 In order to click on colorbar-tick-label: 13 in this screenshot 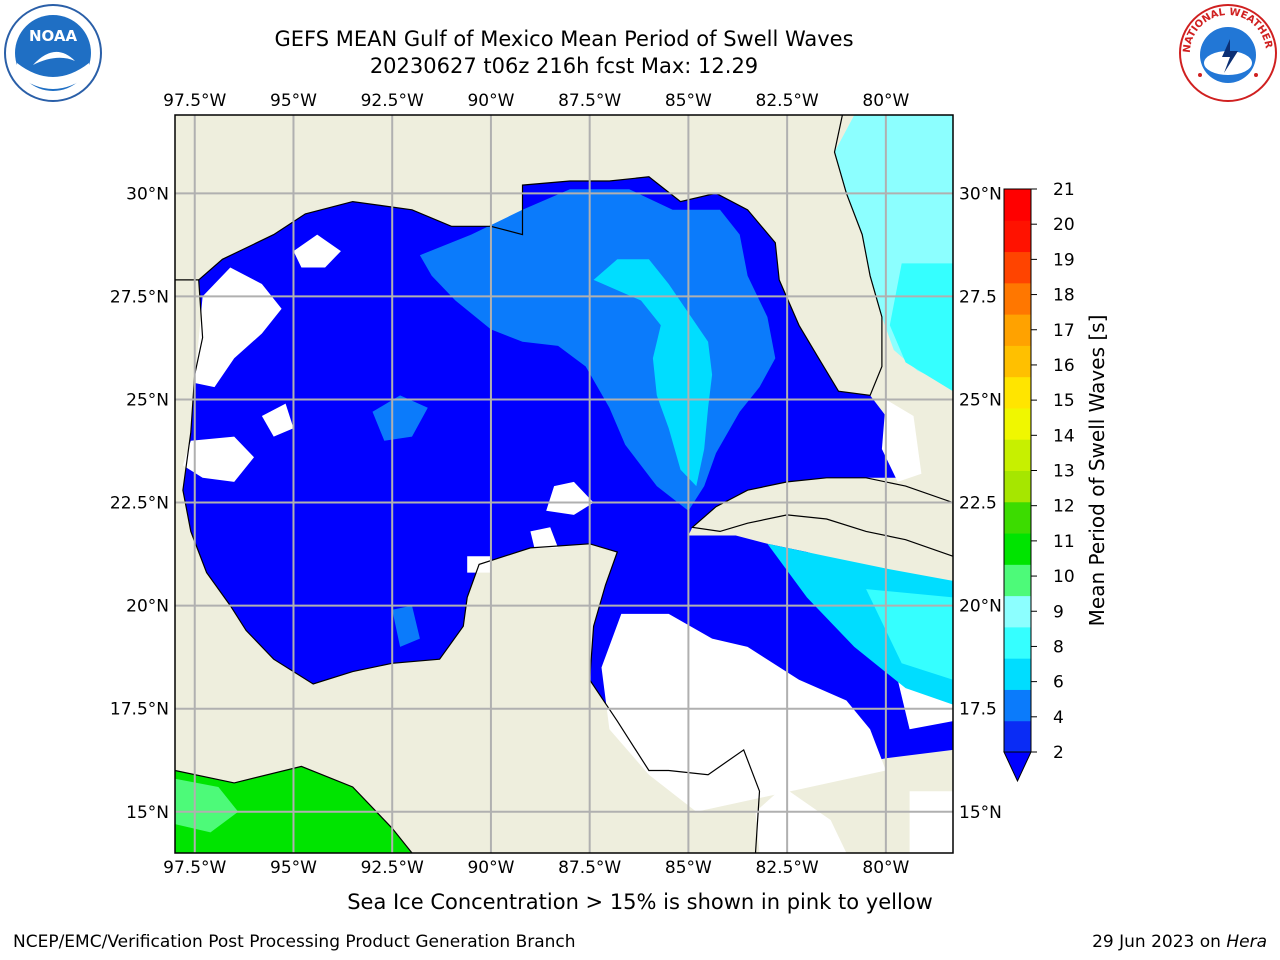, I will do `click(1064, 472)`.